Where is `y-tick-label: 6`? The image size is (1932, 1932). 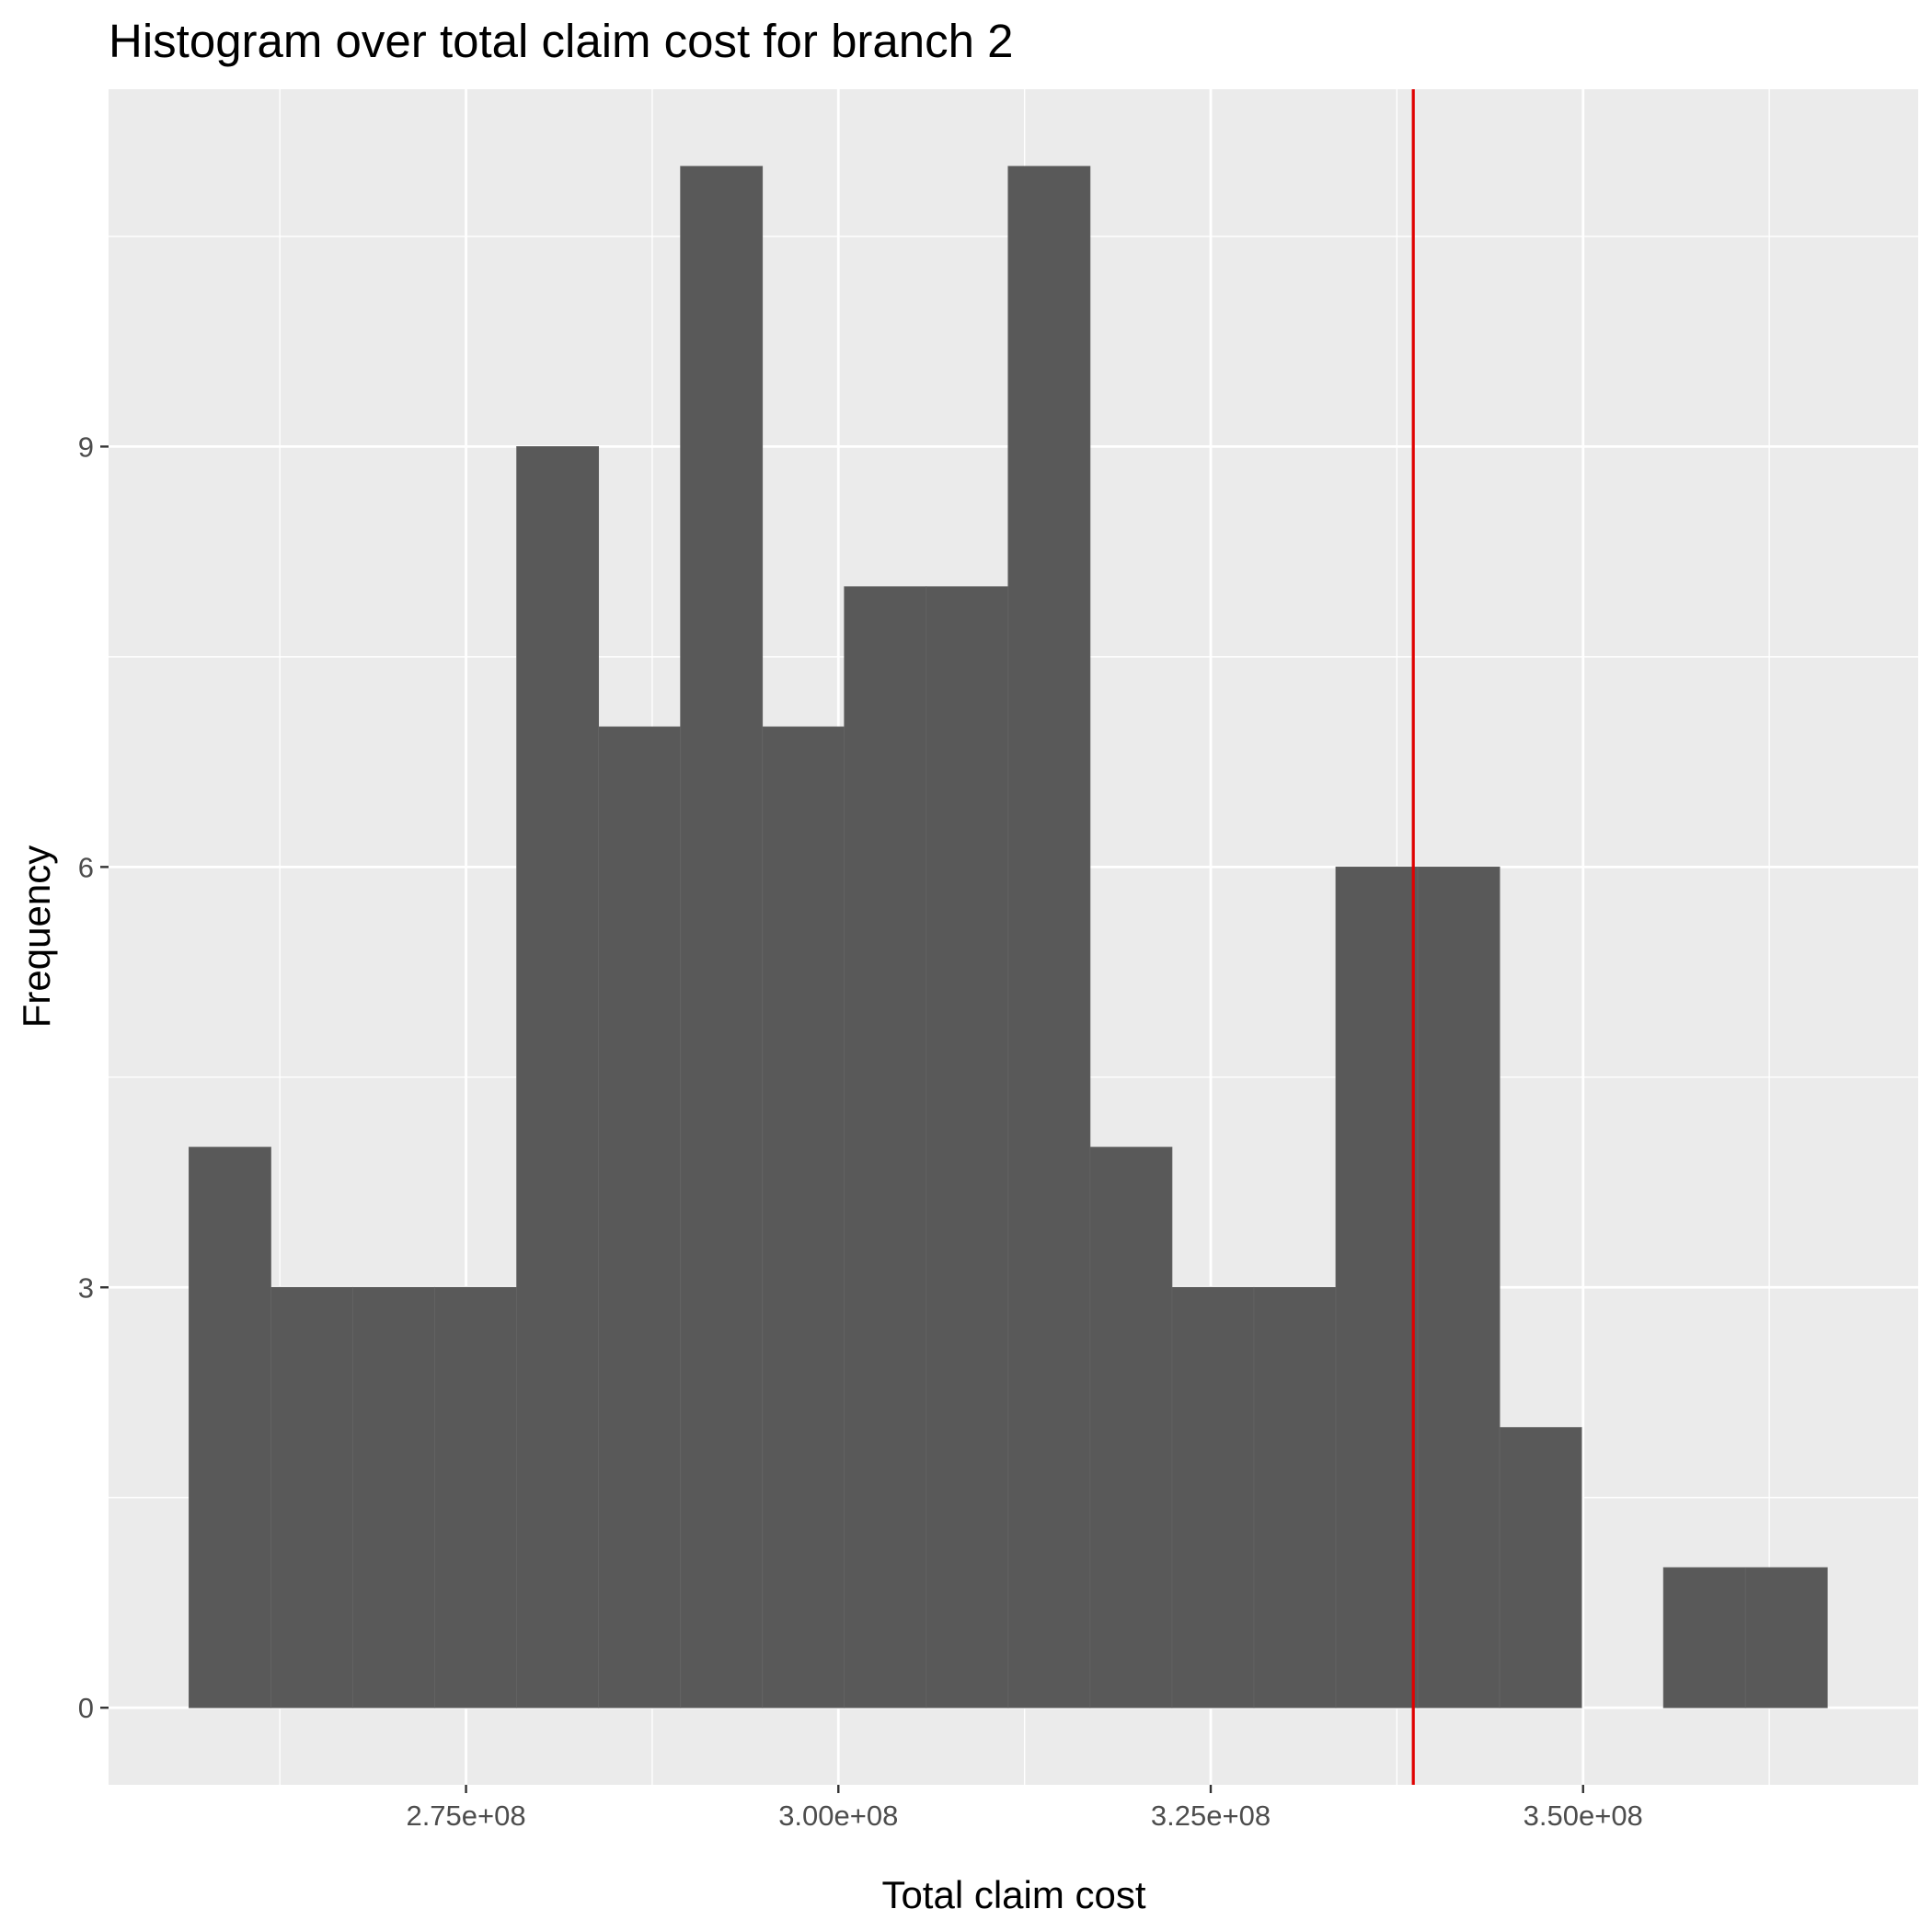
y-tick-label: 6 is located at coordinates (86, 867).